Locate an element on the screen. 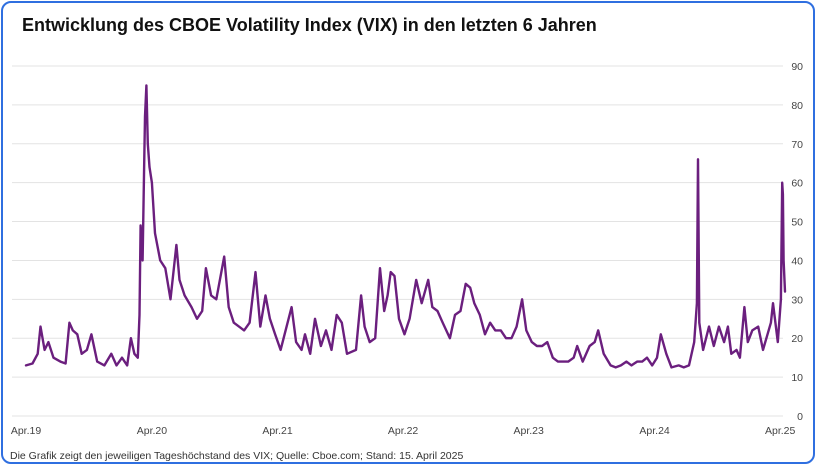 The image size is (820, 469). y-tick-70: 70 is located at coordinates (797, 145).